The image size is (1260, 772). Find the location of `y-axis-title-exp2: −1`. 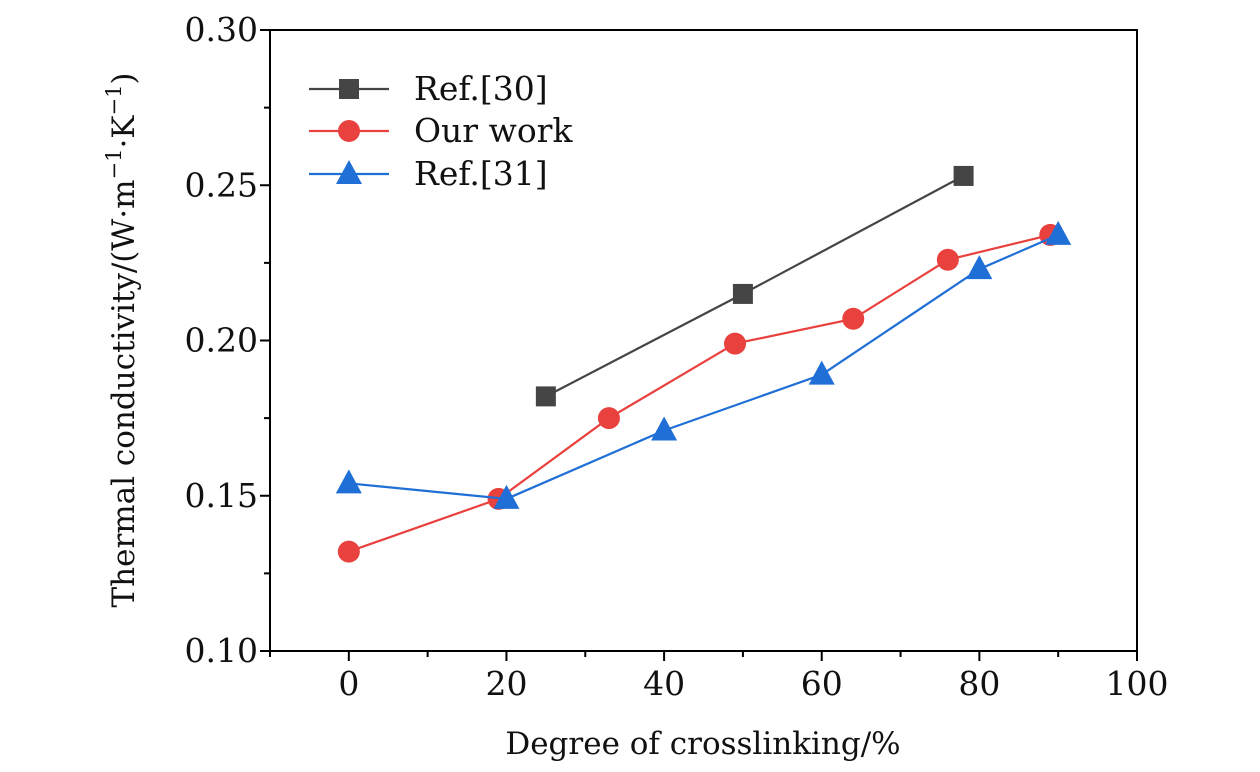

y-axis-title-exp2: −1 is located at coordinates (114, 100).